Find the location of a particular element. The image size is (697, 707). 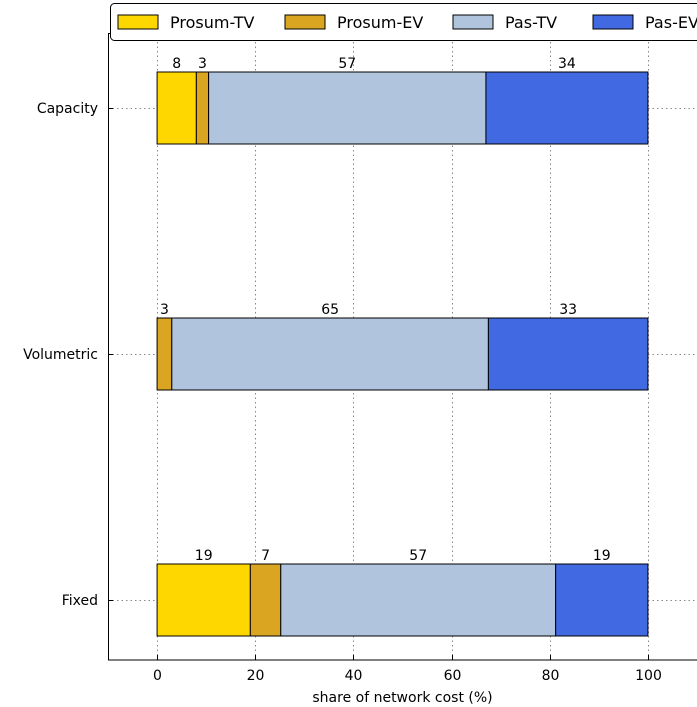

x-tick-label-80: 80 is located at coordinates (551, 676).